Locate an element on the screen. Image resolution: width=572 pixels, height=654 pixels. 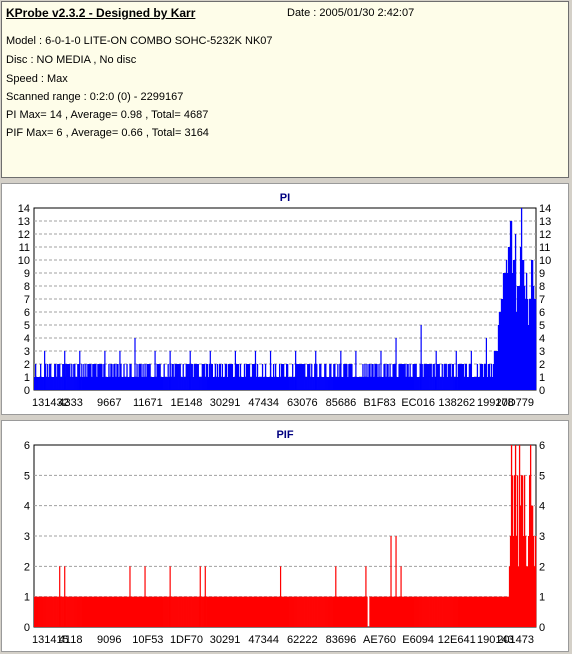
x-tick-label: 4118 is located at coordinates (71, 640).